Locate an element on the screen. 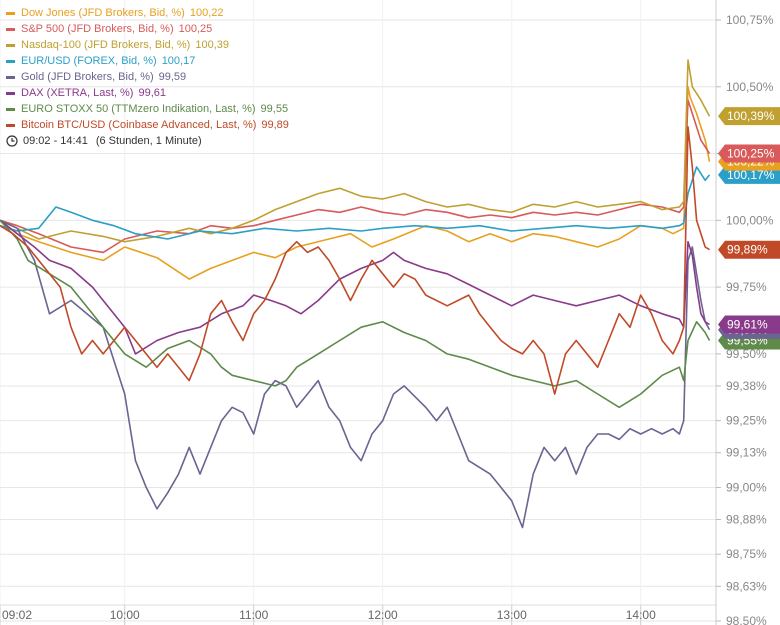 The image size is (780, 625). y-tick-label: 99,25% is located at coordinates (746, 421).